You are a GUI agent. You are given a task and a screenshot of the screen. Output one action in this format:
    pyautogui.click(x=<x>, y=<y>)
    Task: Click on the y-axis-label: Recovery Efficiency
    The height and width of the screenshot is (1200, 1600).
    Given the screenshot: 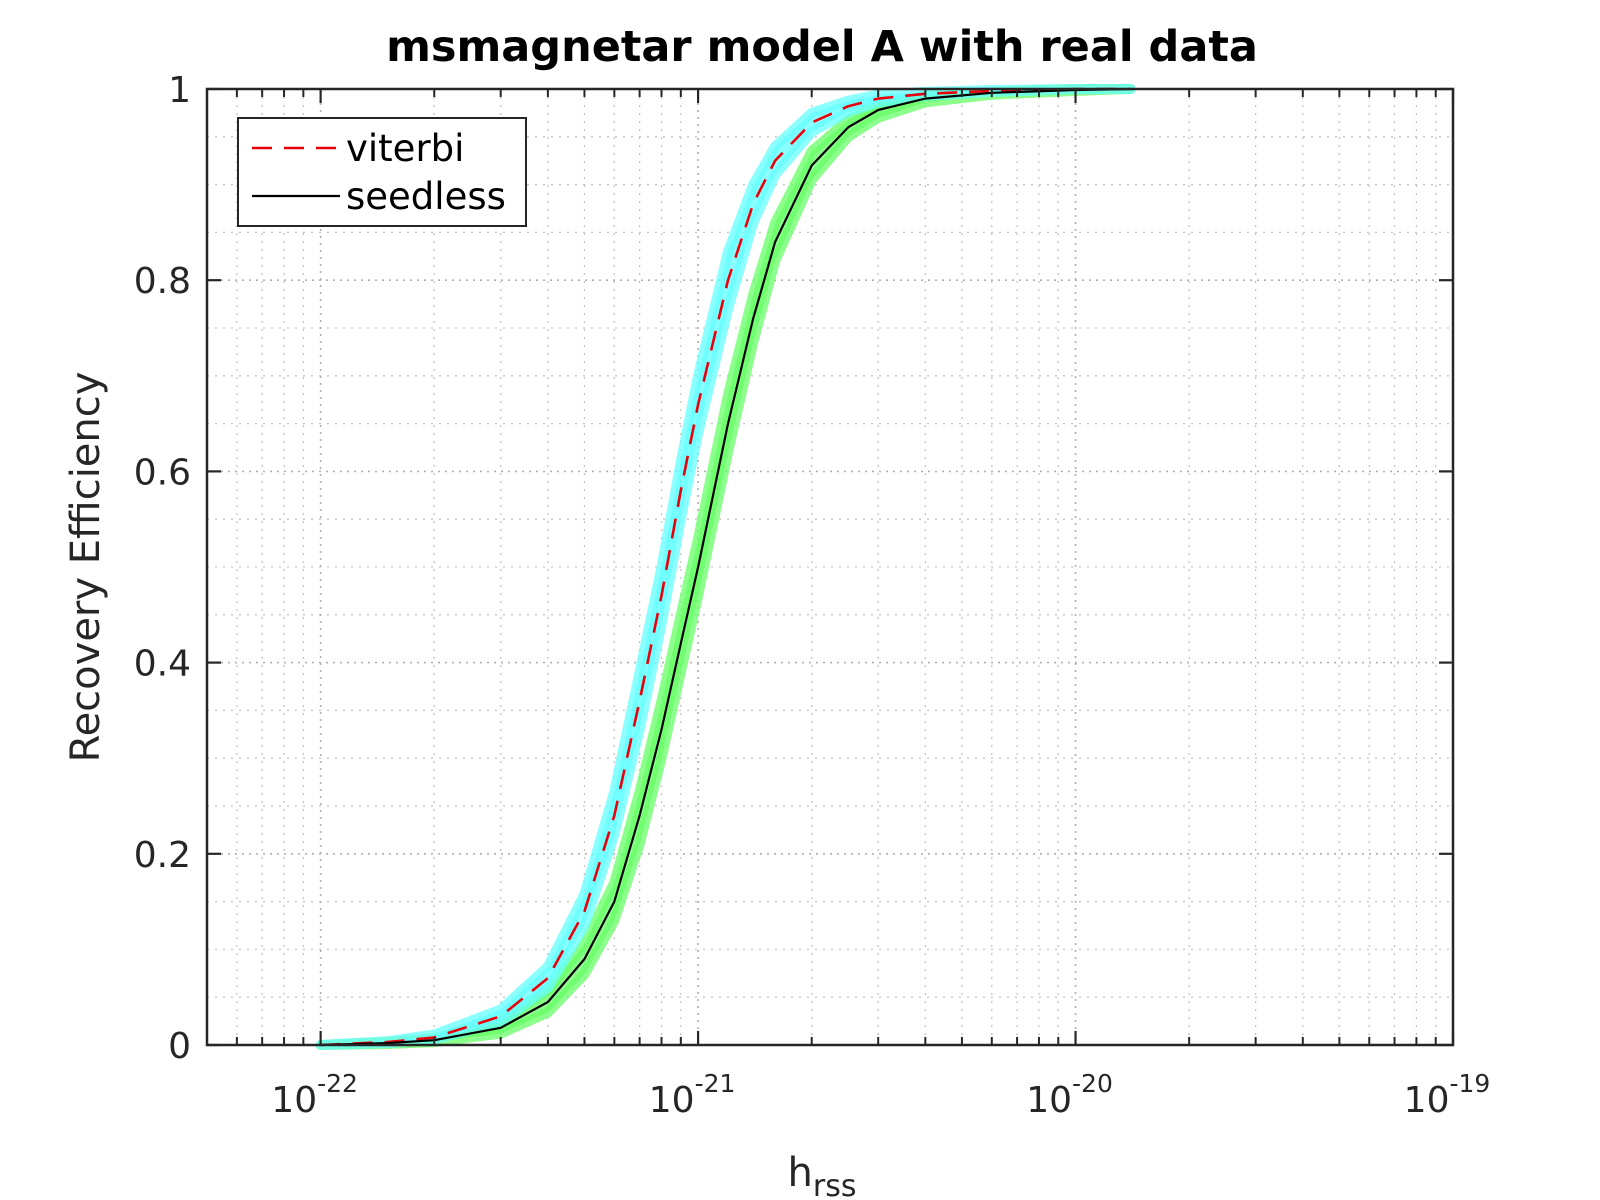 What is the action you would take?
    pyautogui.click(x=86, y=567)
    